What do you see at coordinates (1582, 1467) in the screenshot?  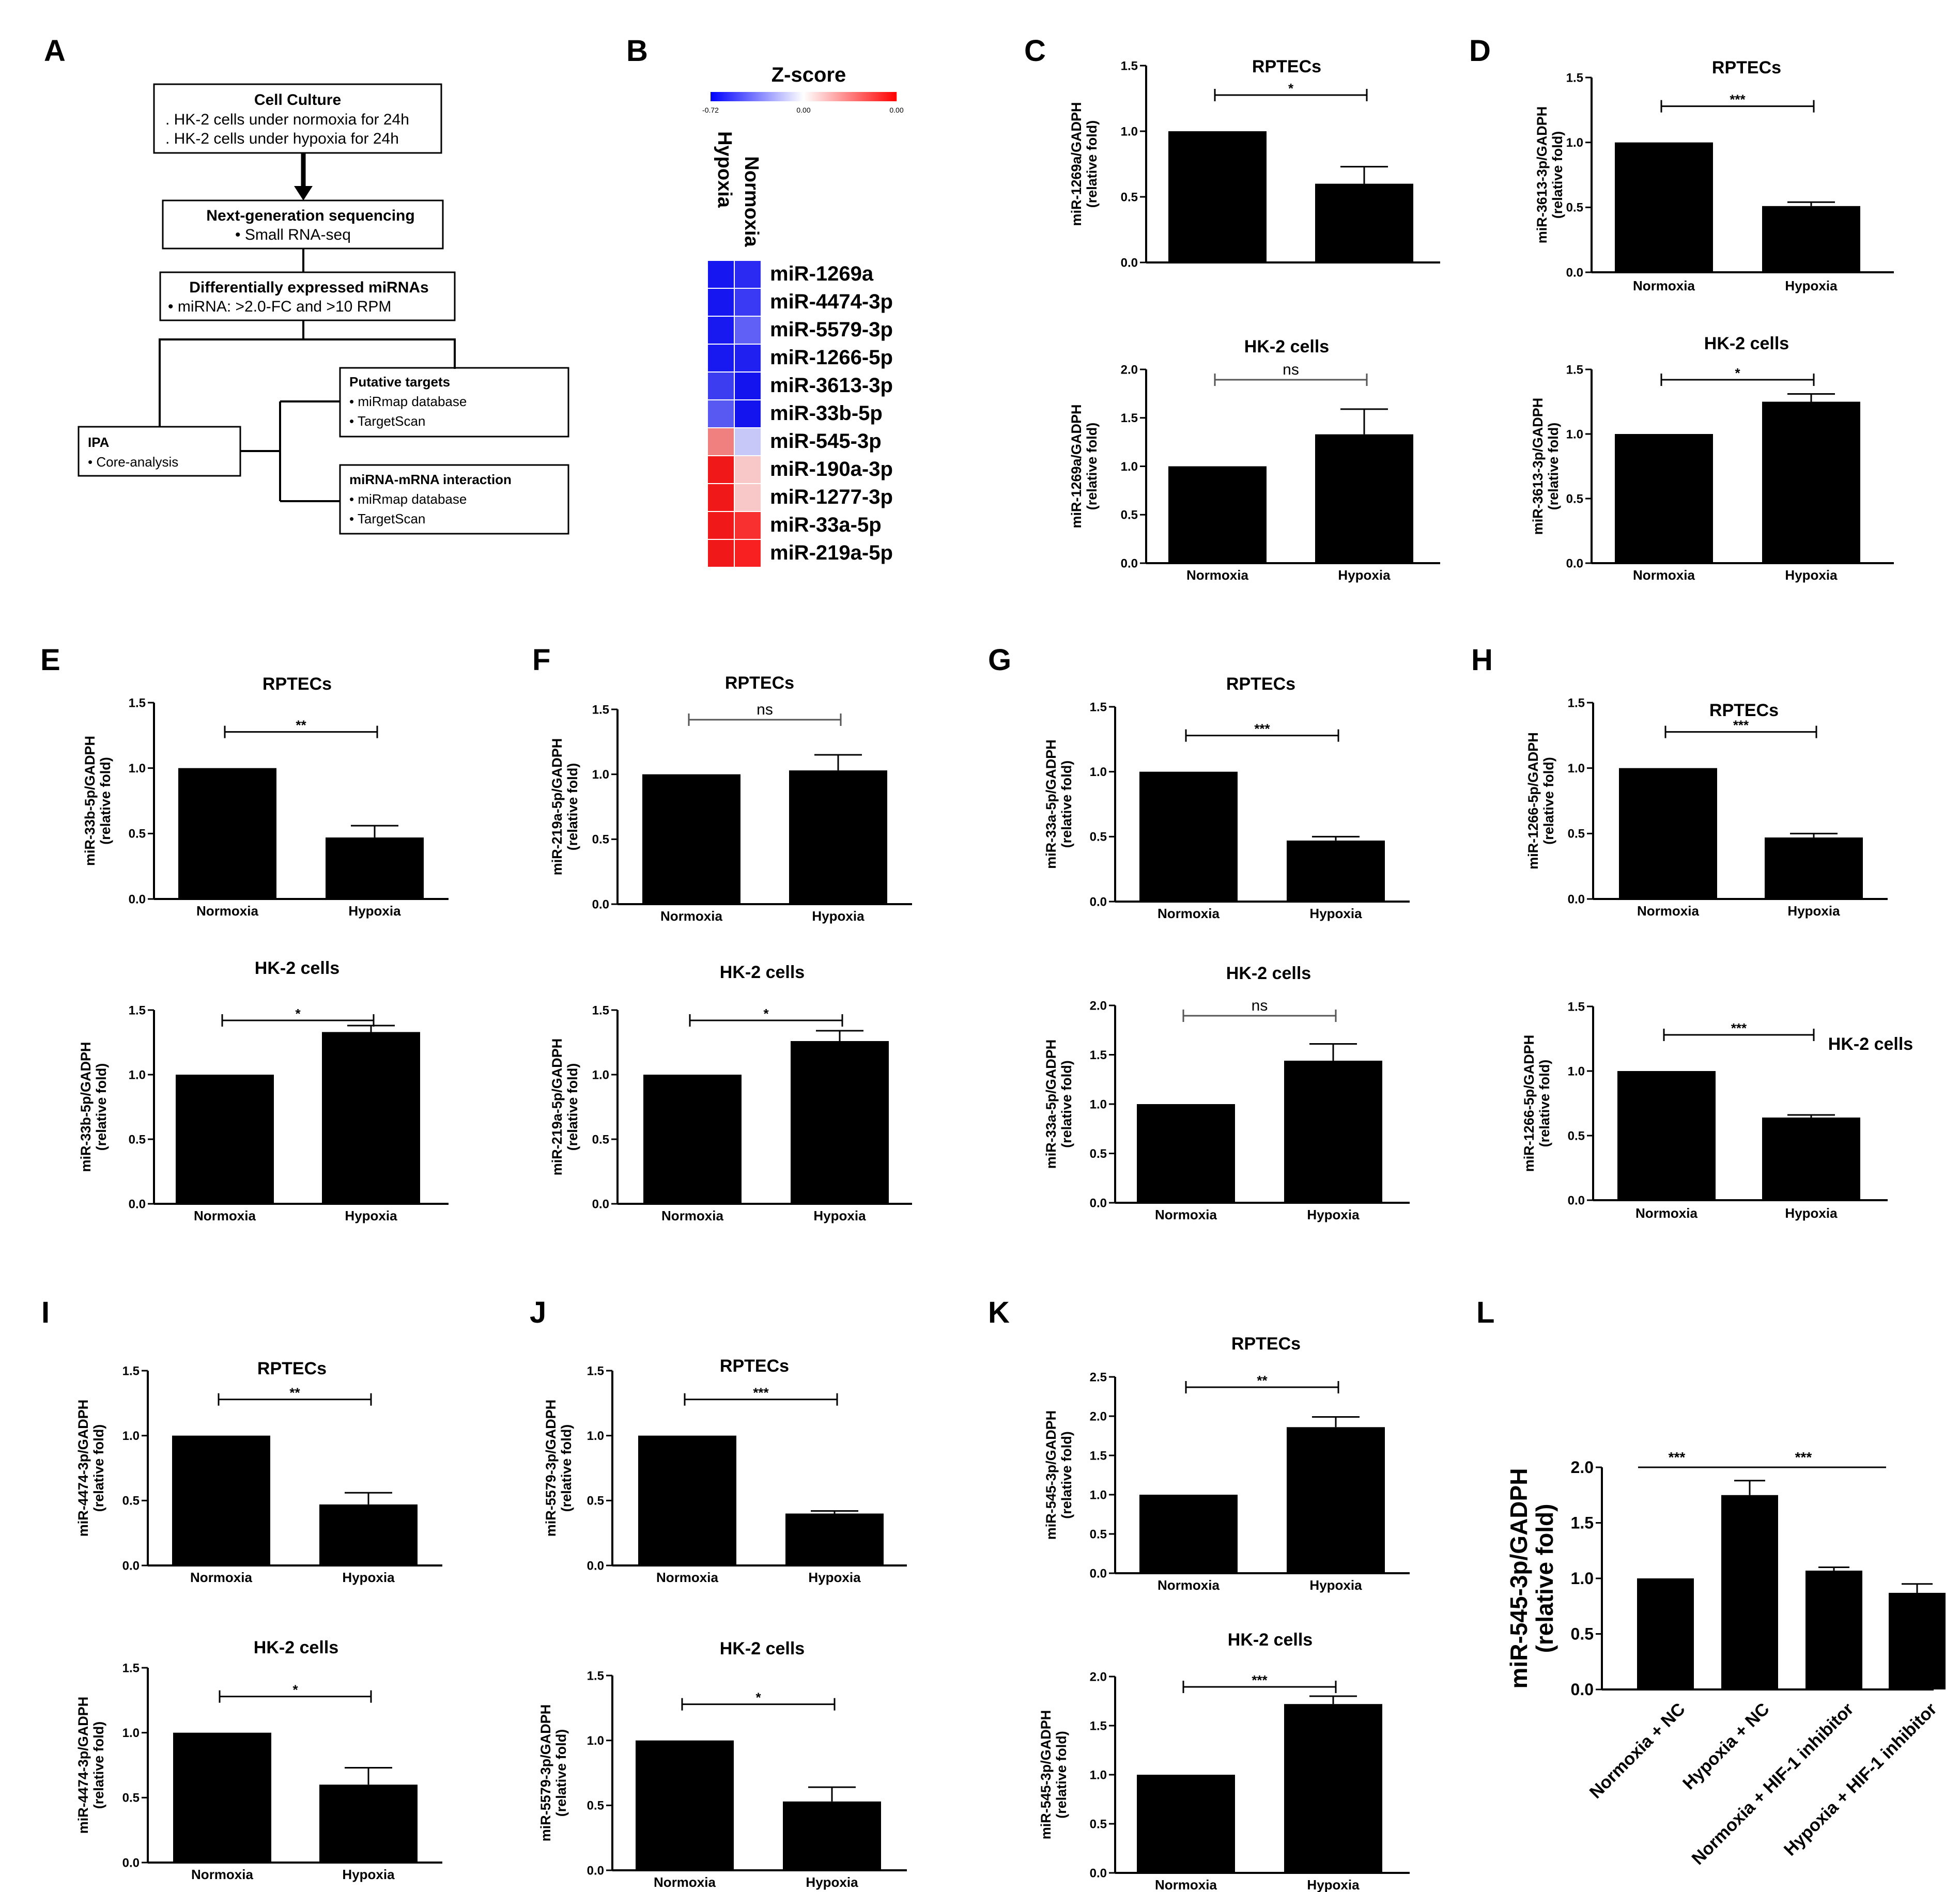 I see `y-tick-label: 2.0` at bounding box center [1582, 1467].